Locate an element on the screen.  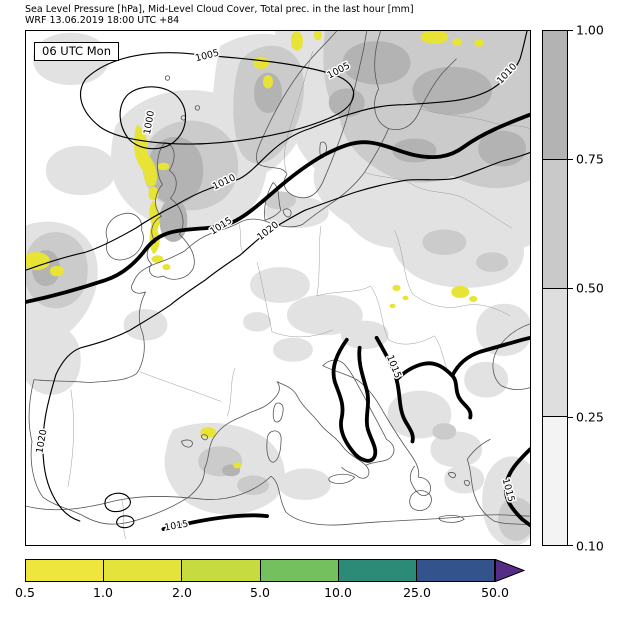
contour-label: 1005 is located at coordinates (207, 55).